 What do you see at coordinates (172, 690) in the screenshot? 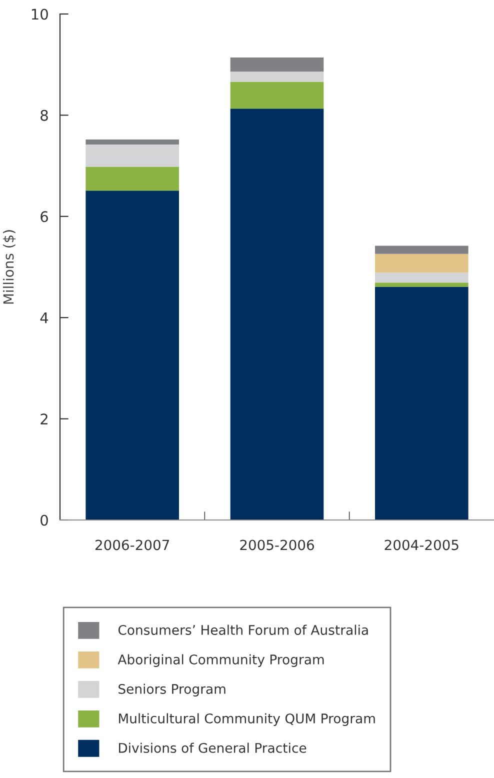
I see `legend-label: Seniors Program` at bounding box center [172, 690].